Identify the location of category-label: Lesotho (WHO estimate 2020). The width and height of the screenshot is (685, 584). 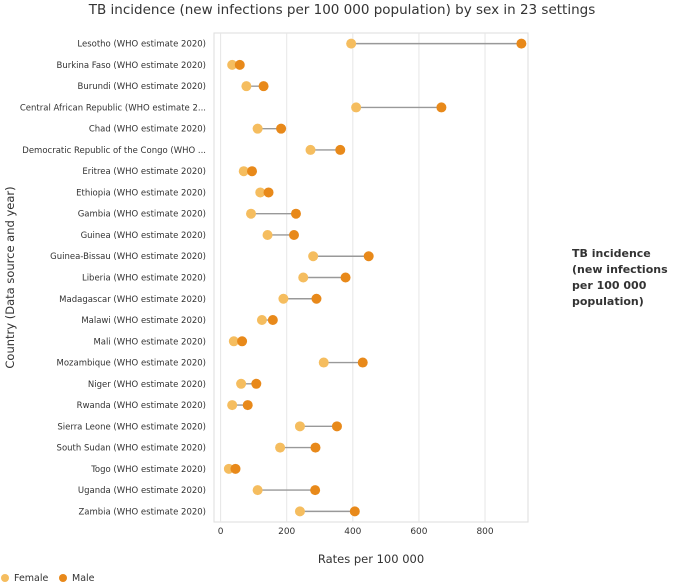
(141, 45).